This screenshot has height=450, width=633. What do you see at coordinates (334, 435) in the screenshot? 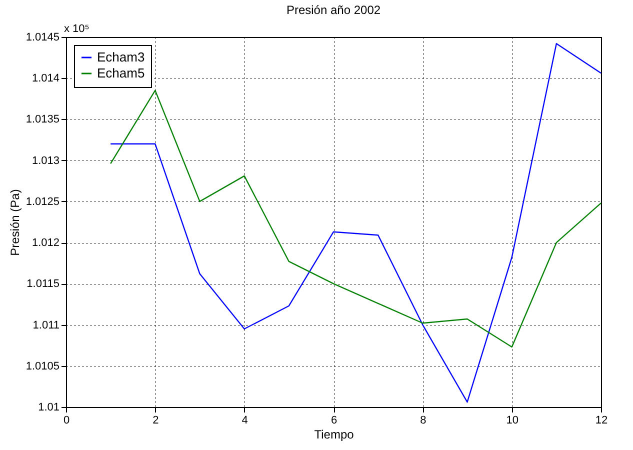
I see `x-axis-title: Tiempo` at bounding box center [334, 435].